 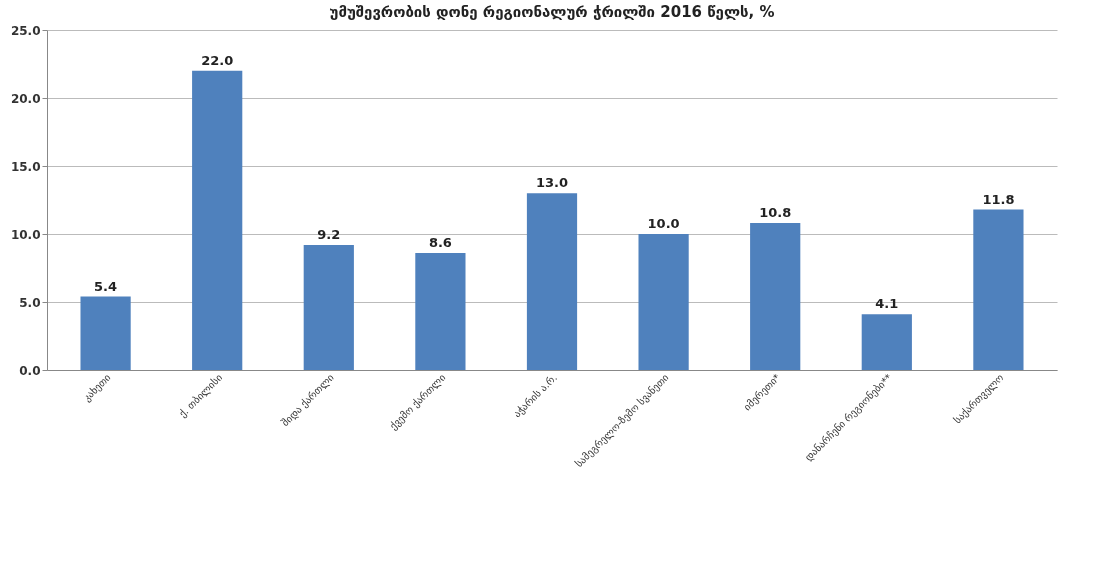 What do you see at coordinates (25, 234) in the screenshot?
I see `y-tick-label: 10.0` at bounding box center [25, 234].